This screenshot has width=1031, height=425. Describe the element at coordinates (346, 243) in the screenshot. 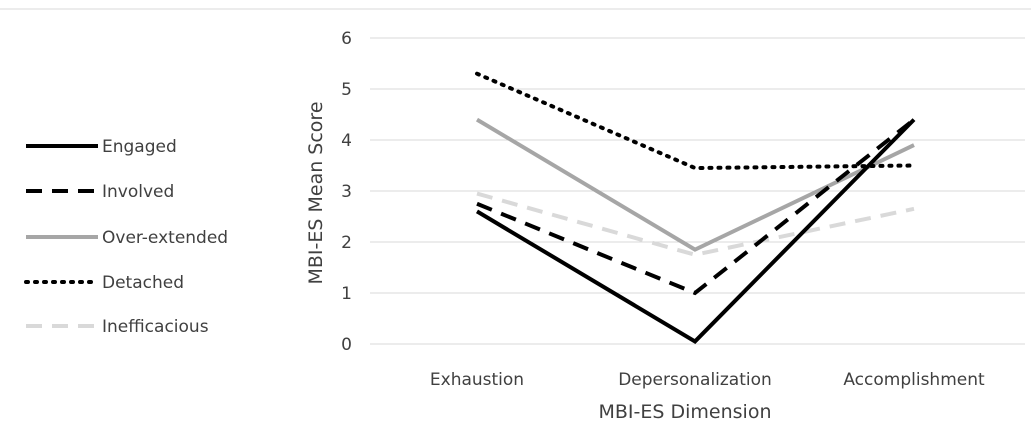

I see `y-tick-label: 2` at that location.